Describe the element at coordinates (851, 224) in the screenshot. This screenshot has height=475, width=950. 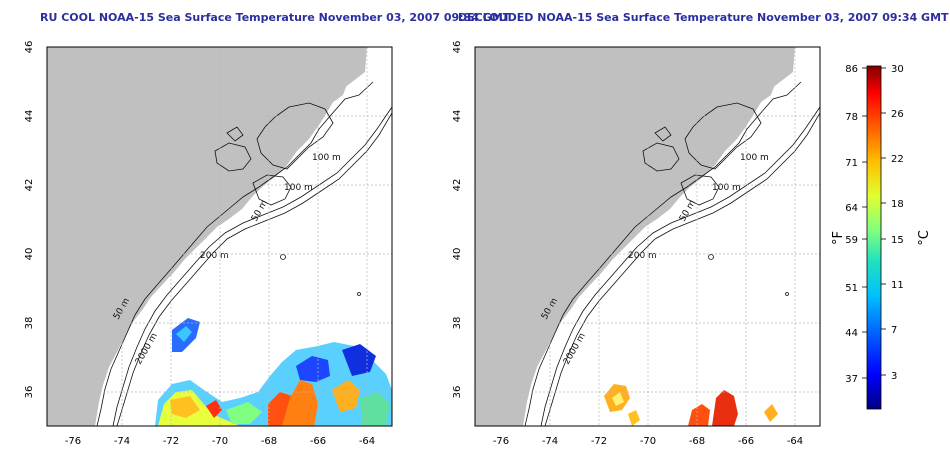
I see `fahrenheit-labels: 86 78 71 64 59 51 44 37` at that location.